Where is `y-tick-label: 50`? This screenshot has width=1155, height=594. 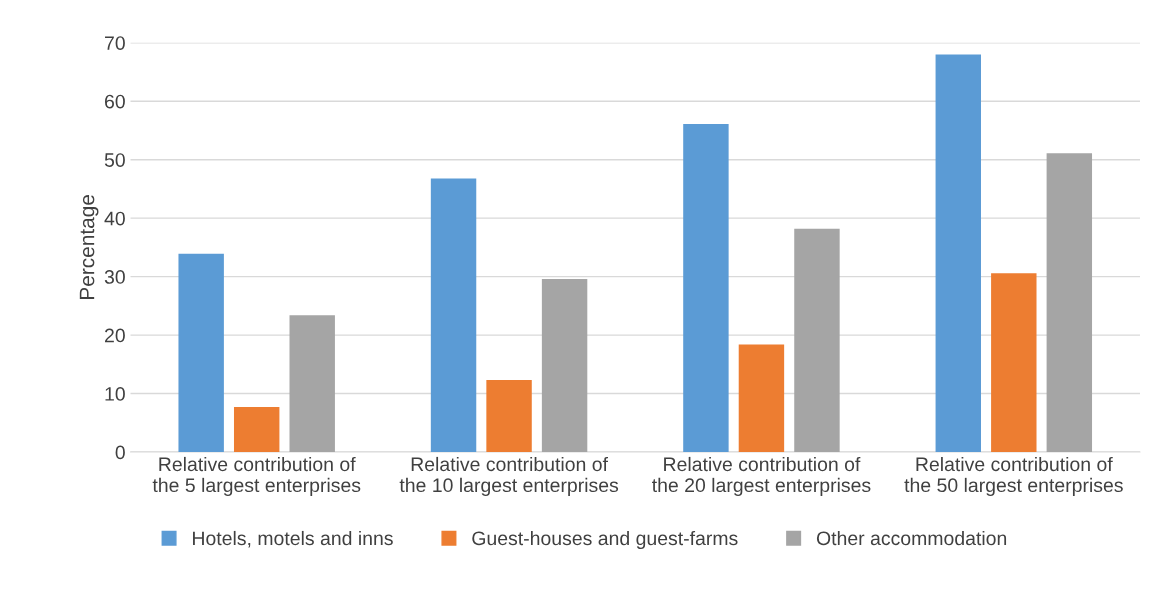
y-tick-label: 50 is located at coordinates (114, 160).